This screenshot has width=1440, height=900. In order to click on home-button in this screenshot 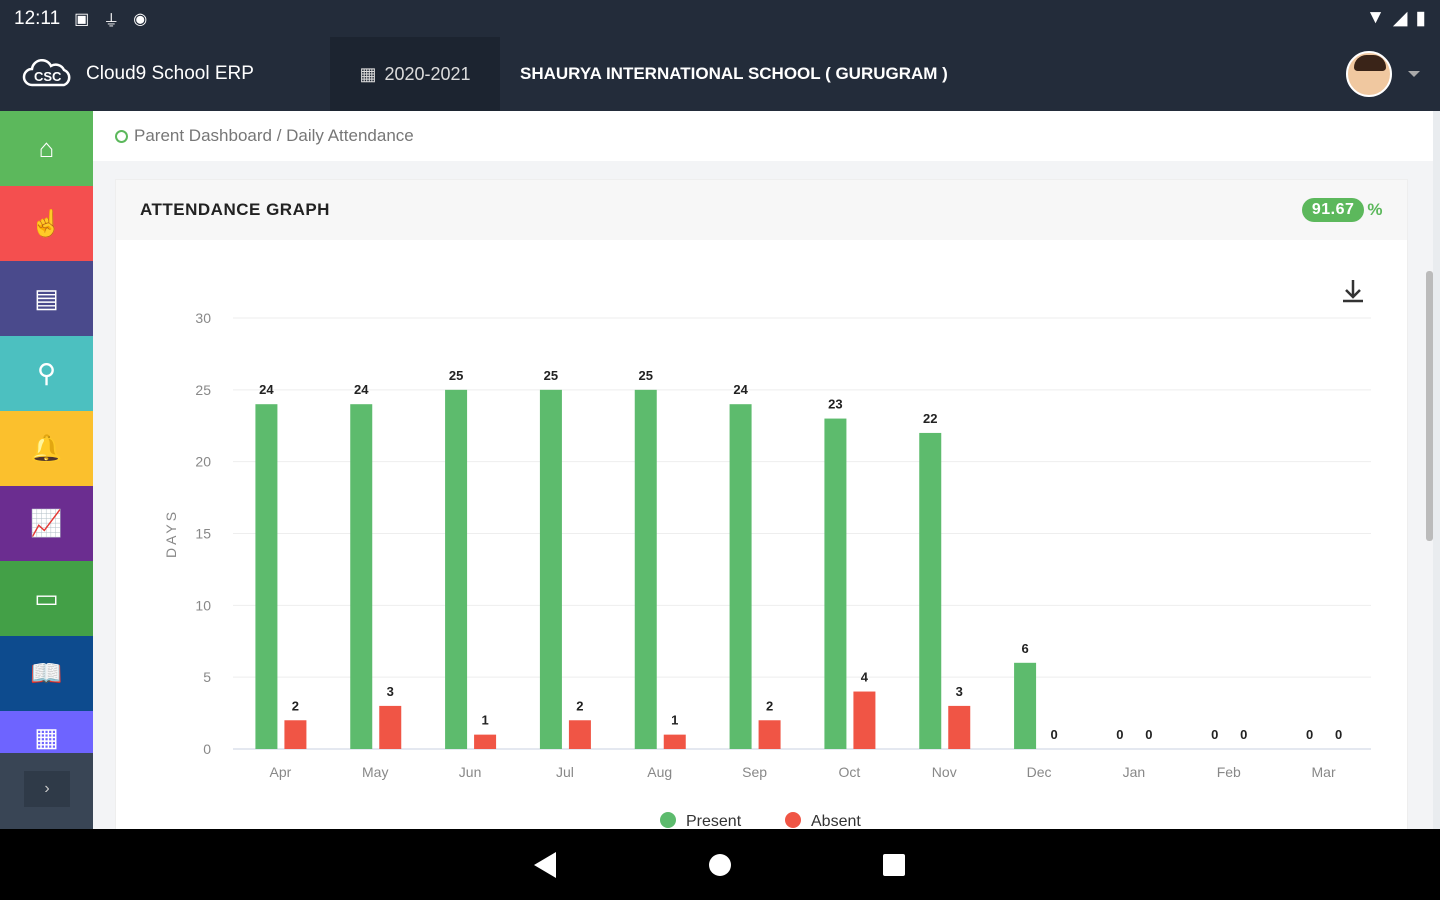, I will do `click(720, 865)`.